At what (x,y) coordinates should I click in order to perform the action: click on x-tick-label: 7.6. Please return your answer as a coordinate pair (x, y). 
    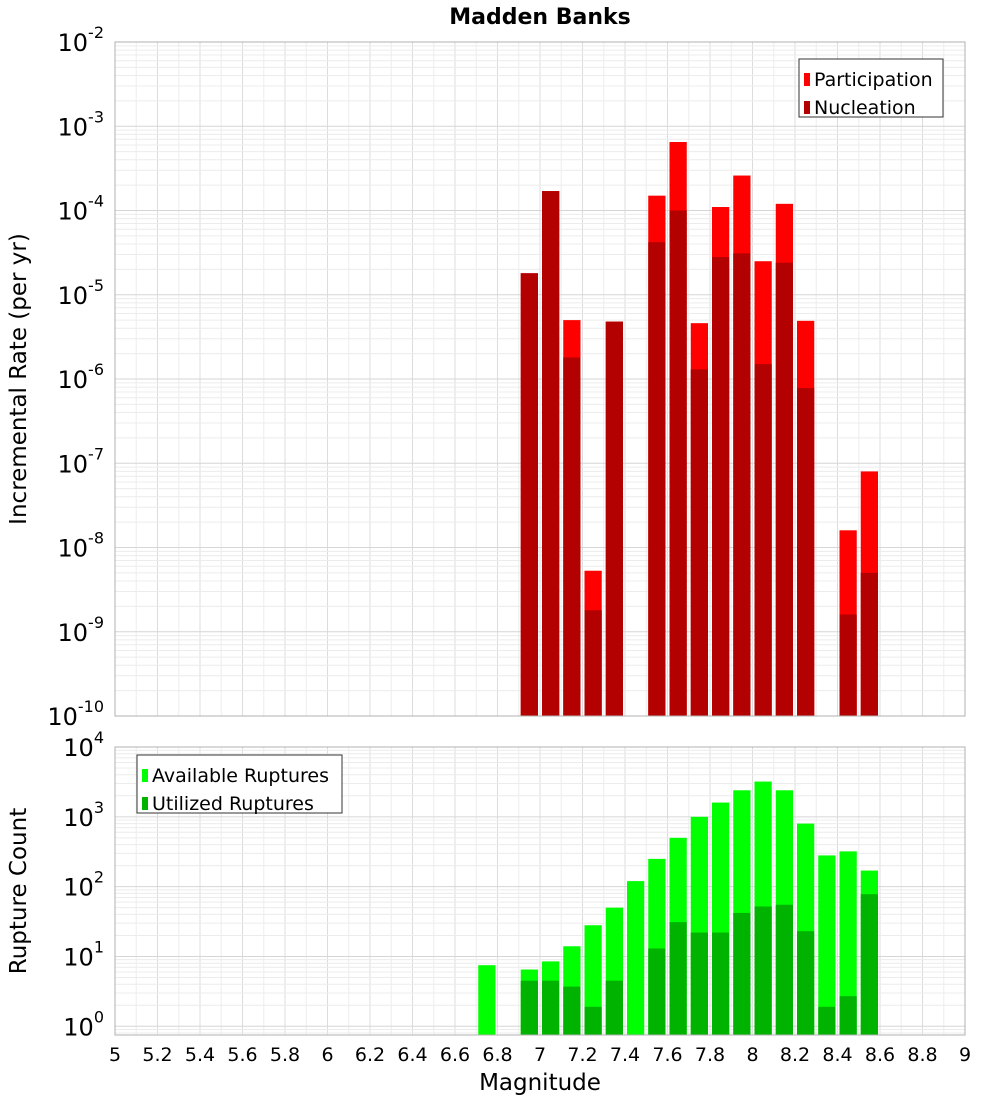
    Looking at the image, I should click on (667, 1055).